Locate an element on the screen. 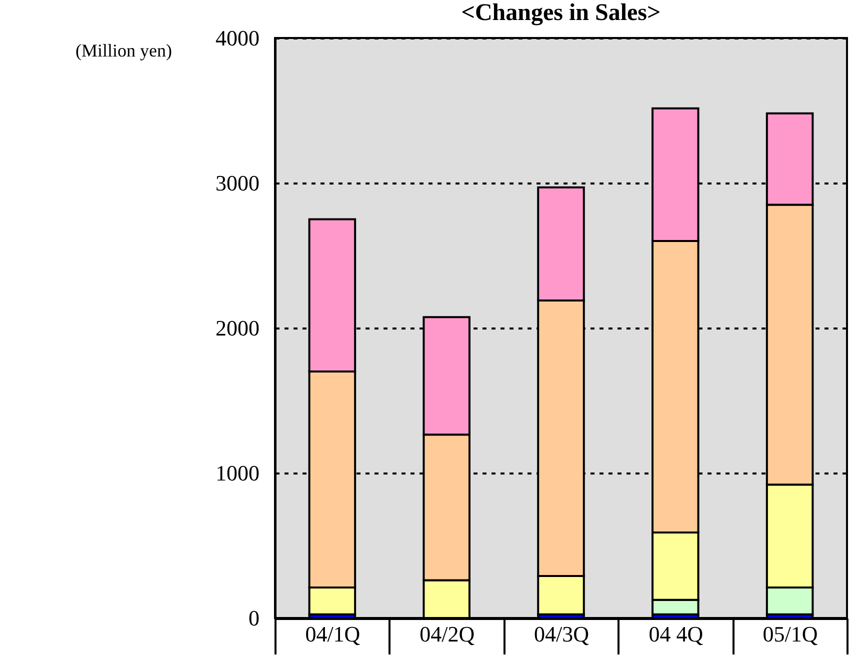 This screenshot has height=666, width=851. x-tick-label: 05/1Q is located at coordinates (790, 634).